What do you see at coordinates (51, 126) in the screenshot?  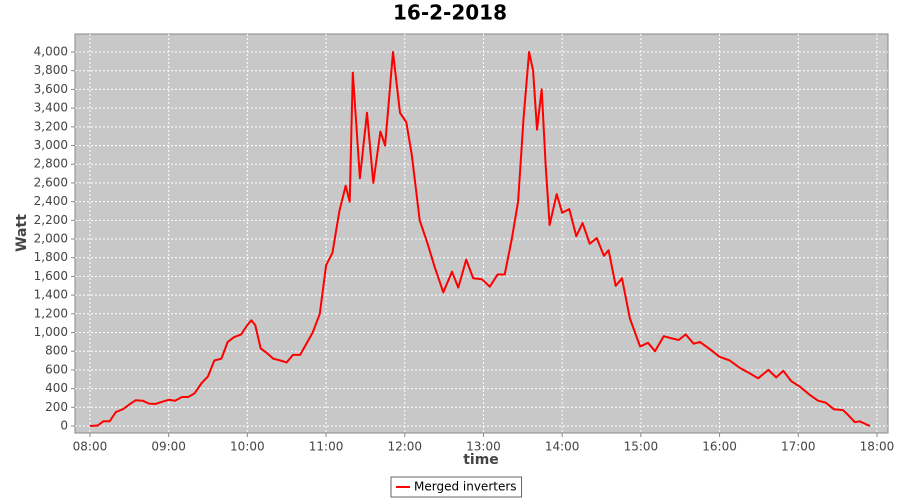 I see `y-tick-label: 3,200` at bounding box center [51, 126].